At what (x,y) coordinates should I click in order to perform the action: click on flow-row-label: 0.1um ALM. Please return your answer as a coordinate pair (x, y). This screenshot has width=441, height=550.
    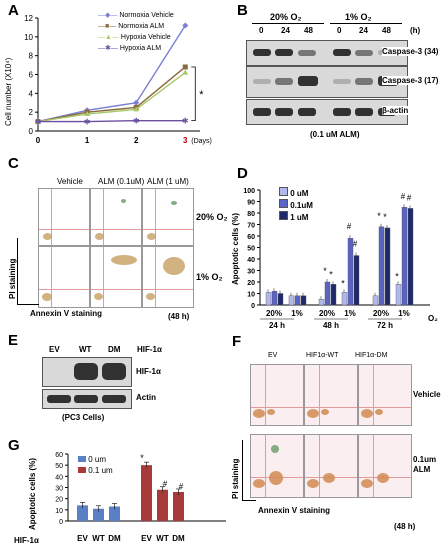
    Looking at the image, I should click on (425, 464).